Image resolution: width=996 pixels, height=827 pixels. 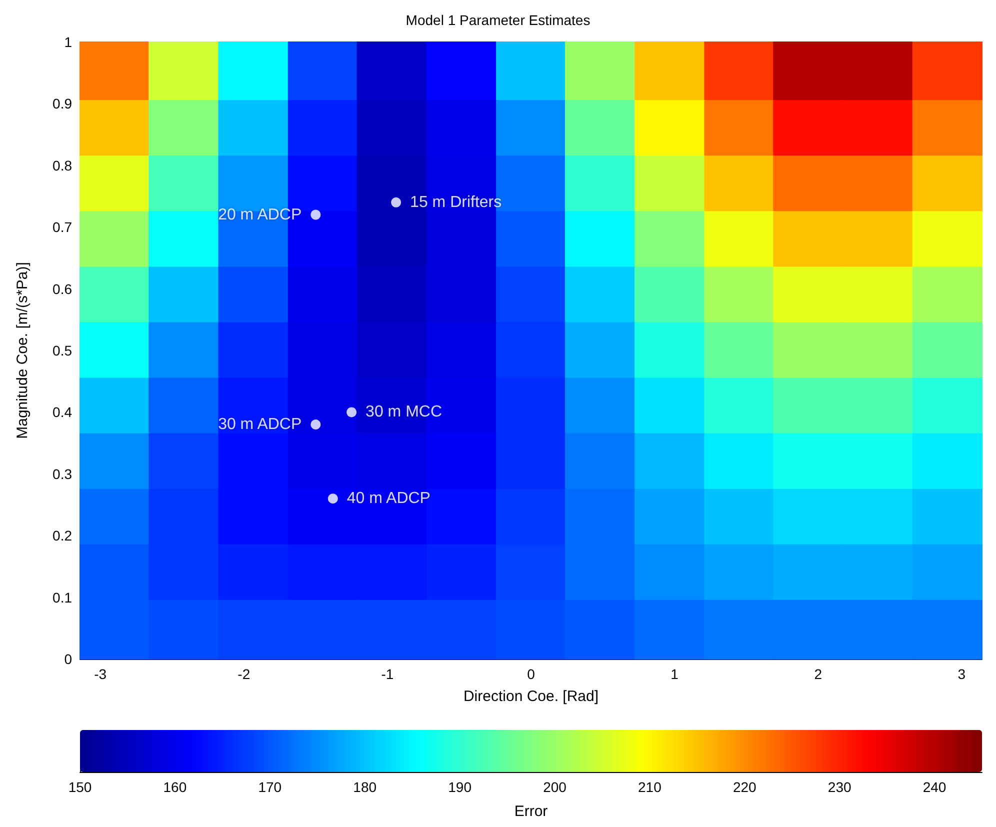 I want to click on color-bar-label: 240, so click(x=934, y=787).